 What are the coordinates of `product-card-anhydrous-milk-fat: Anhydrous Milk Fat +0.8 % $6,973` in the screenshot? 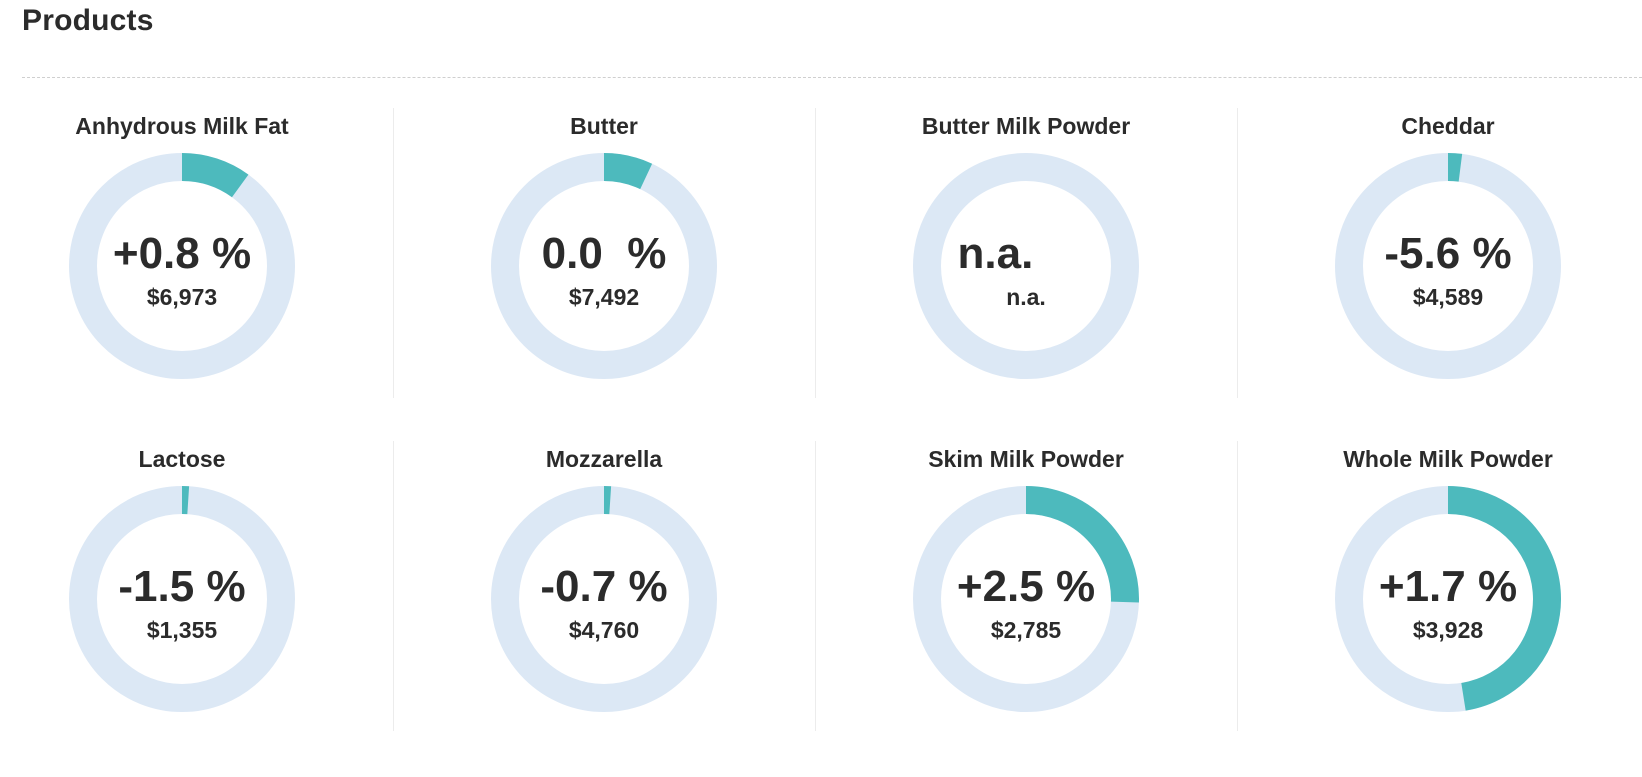 It's located at (186, 278).